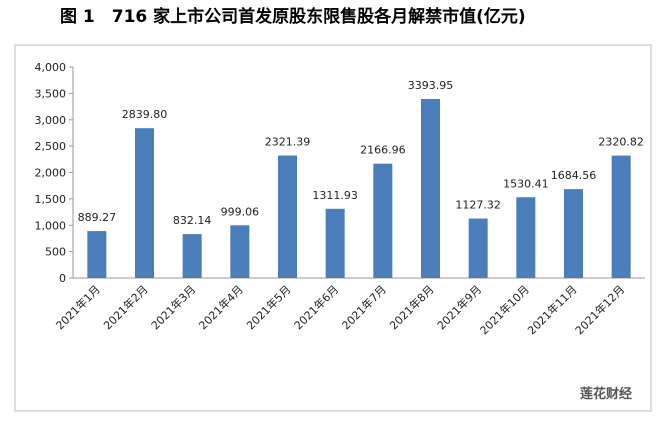 This screenshot has height=430, width=666. What do you see at coordinates (551, 309) in the screenshot?
I see `x-tick-label: 2021年11月` at bounding box center [551, 309].